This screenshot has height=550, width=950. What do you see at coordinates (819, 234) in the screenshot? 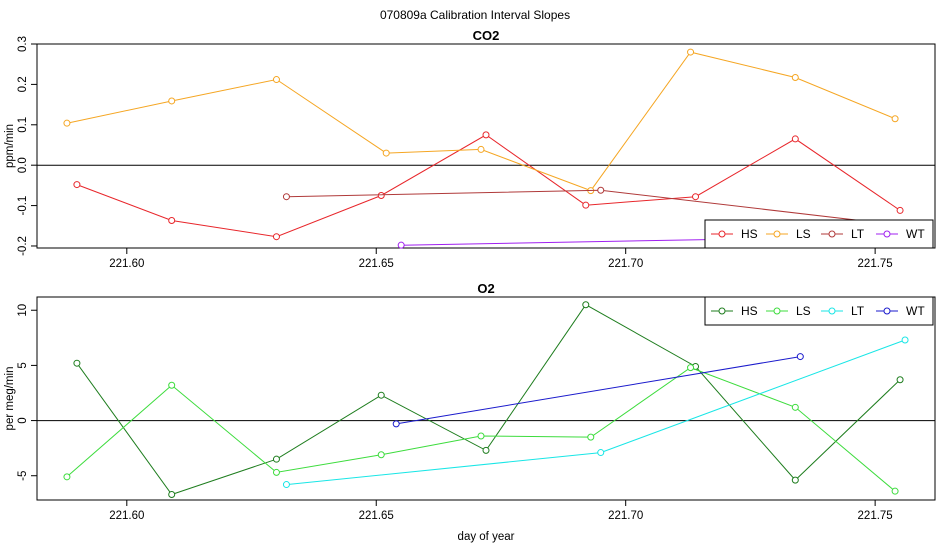
I see `co2-legend` at bounding box center [819, 234].